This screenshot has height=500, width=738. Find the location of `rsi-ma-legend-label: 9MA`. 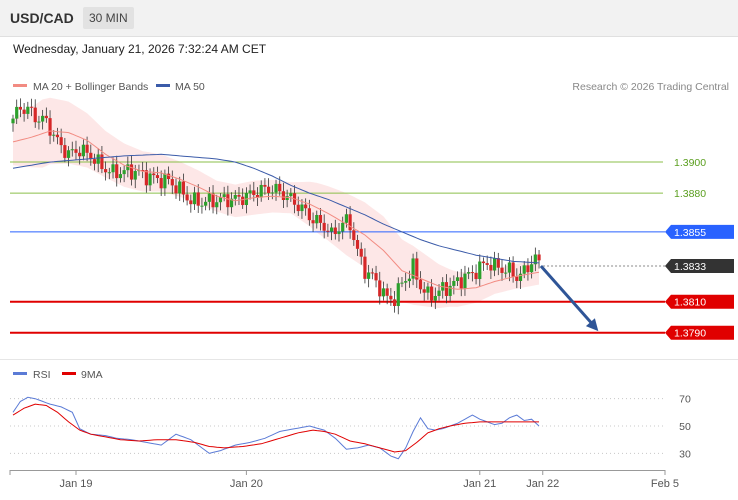

rsi-ma-legend-label: 9MA is located at coordinates (92, 375).